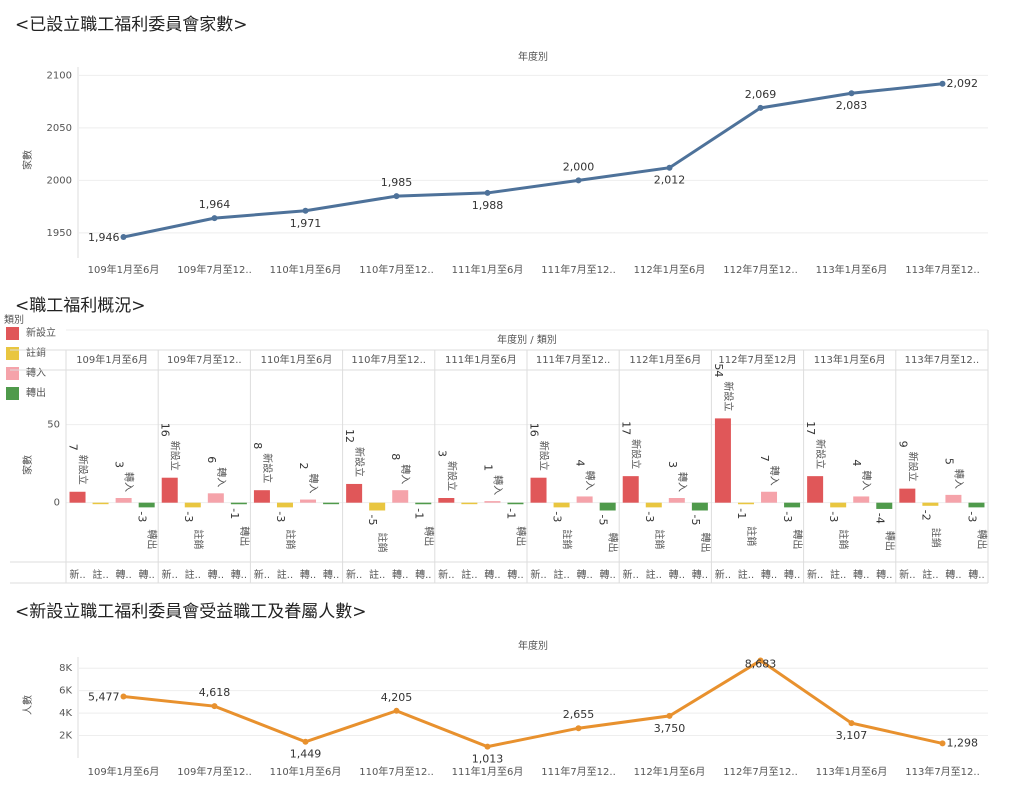 This screenshot has height=792, width=1016. I want to click on data-label: 1,985, so click(397, 182).